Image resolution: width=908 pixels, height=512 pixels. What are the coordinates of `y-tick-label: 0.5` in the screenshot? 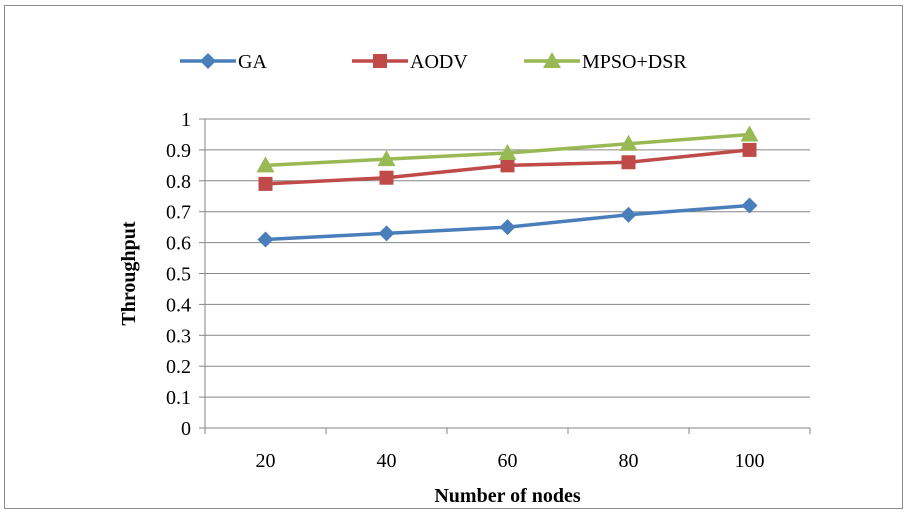 It's located at (178, 275).